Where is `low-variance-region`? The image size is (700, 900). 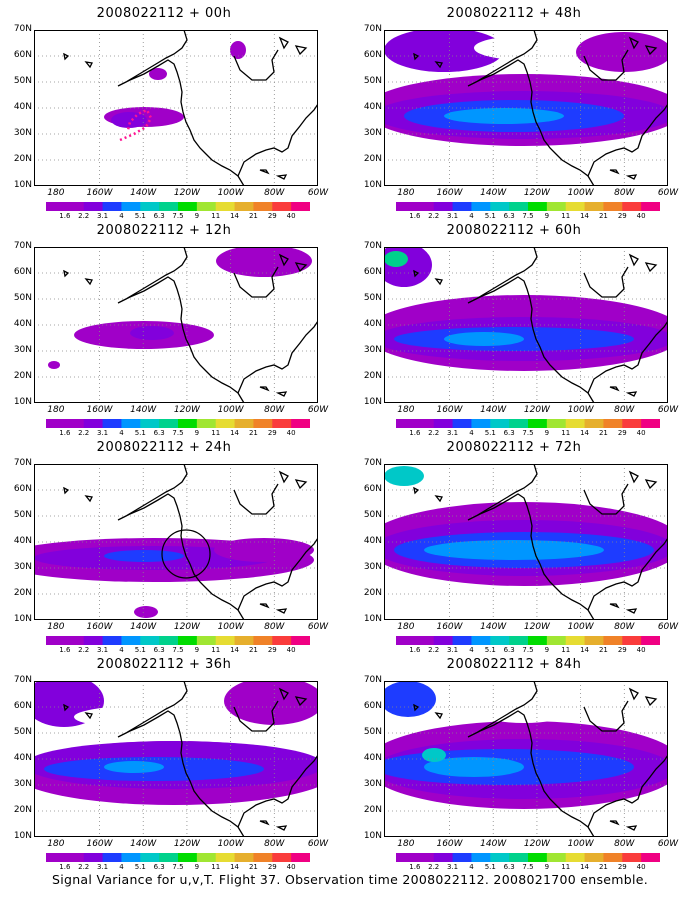
low-variance-region is located at coordinates (504, 492).